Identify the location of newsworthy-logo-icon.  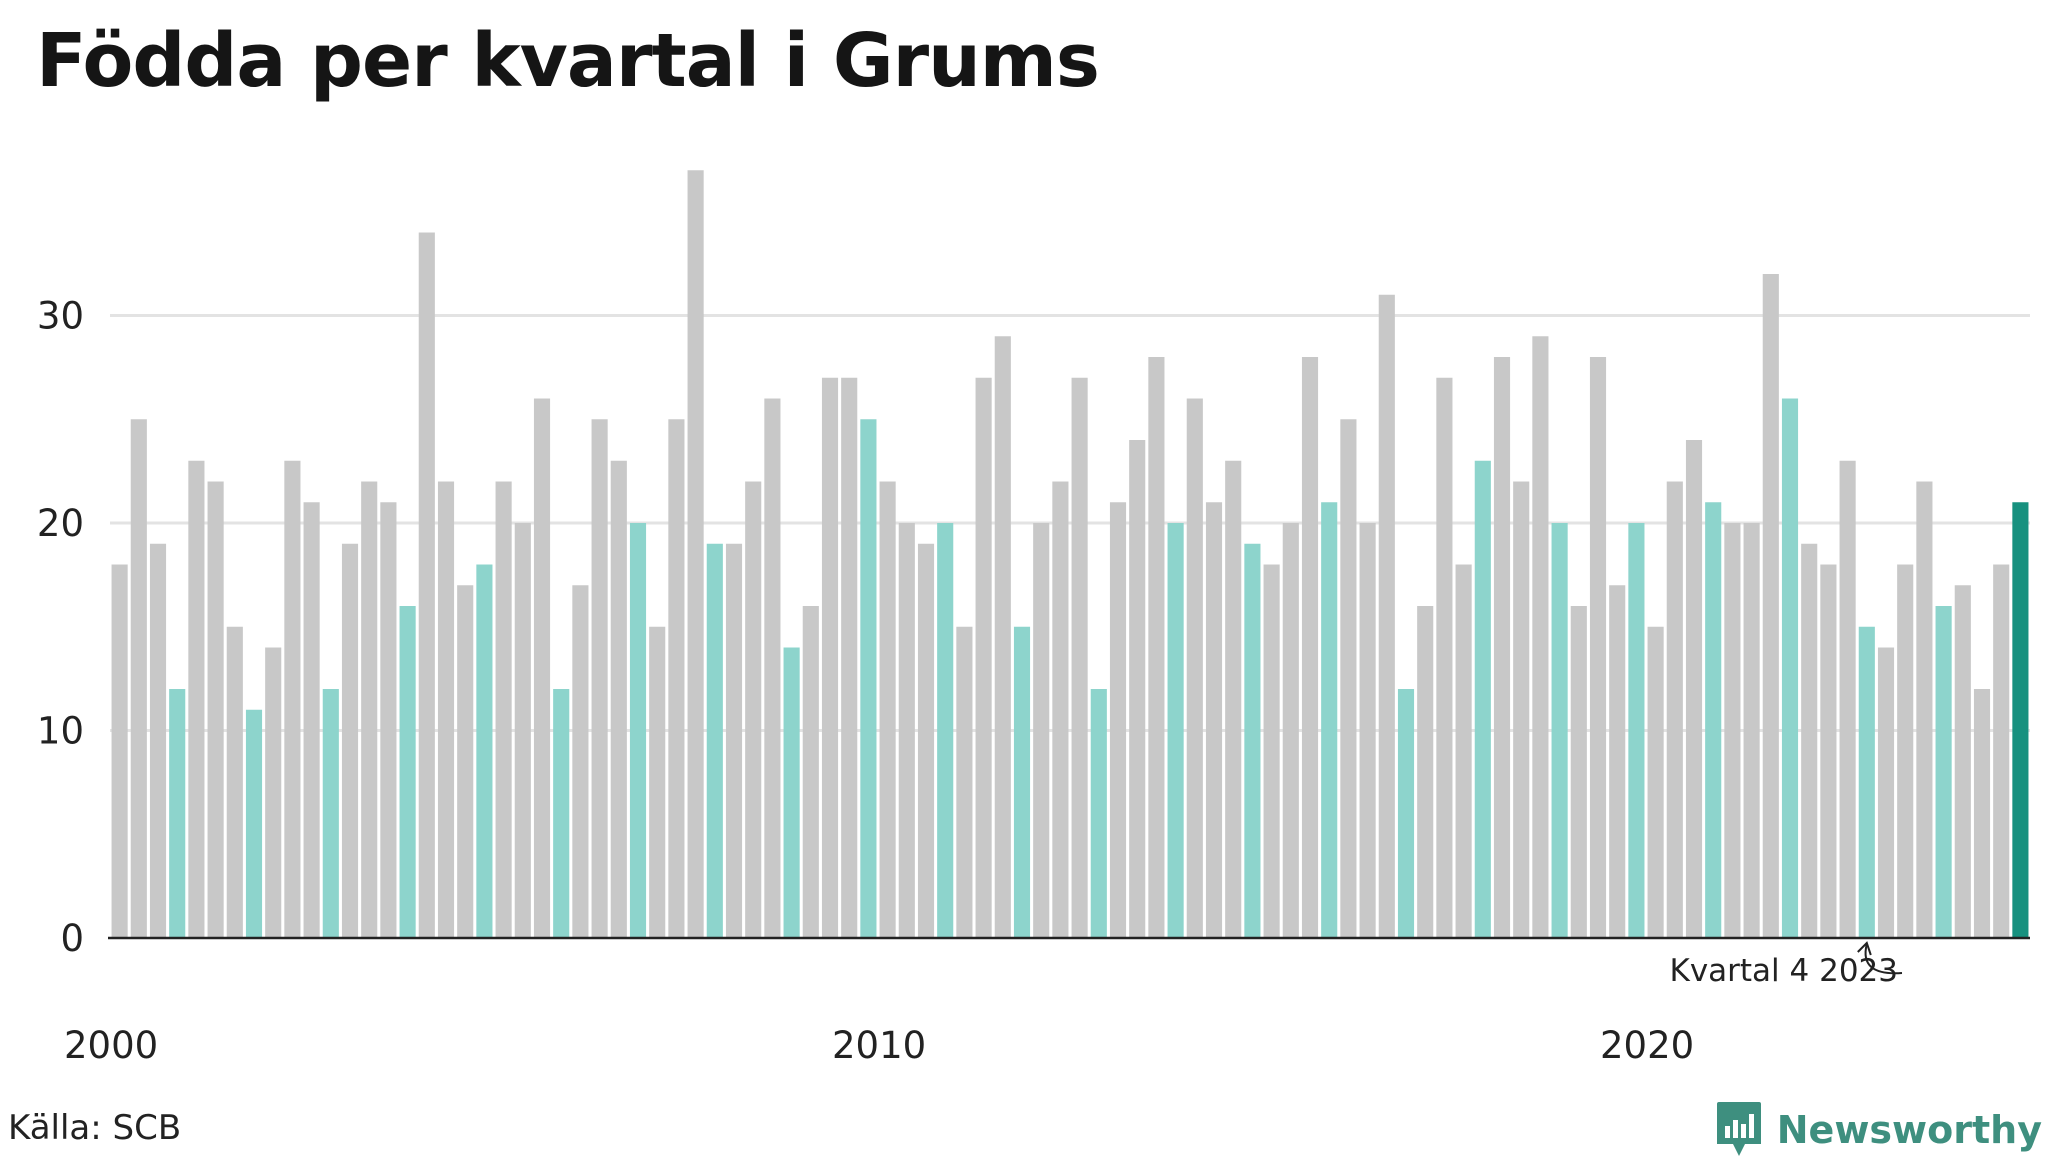
(1738, 1129).